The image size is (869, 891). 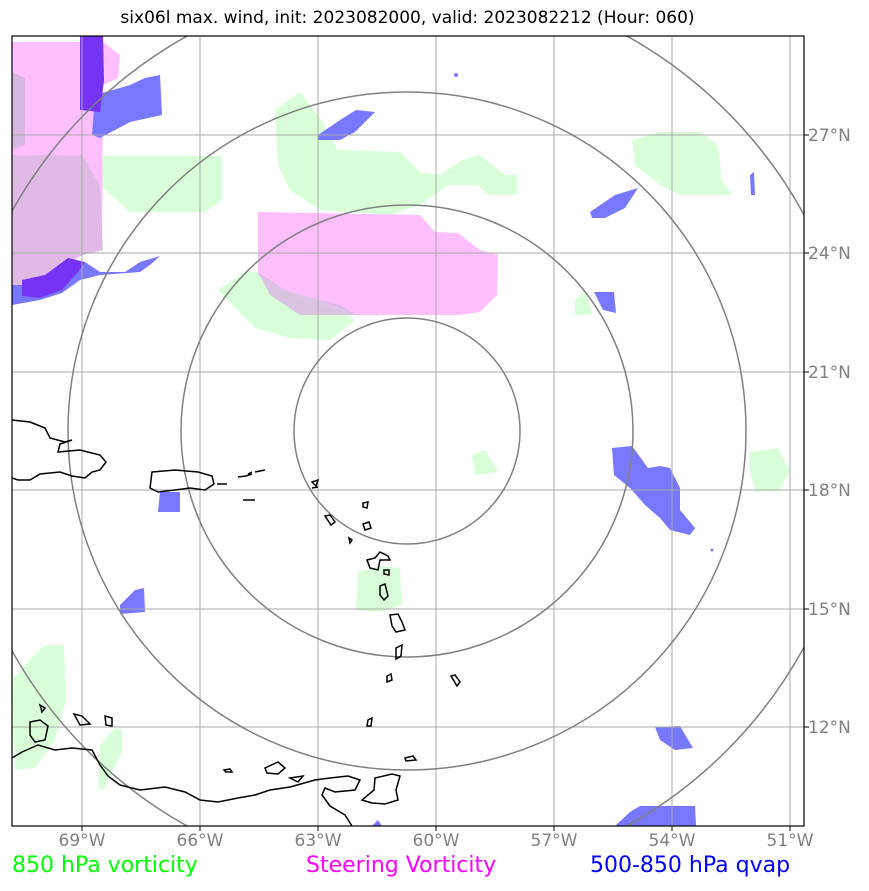 I want to click on qvap-steering-overlap, so click(x=63, y=167).